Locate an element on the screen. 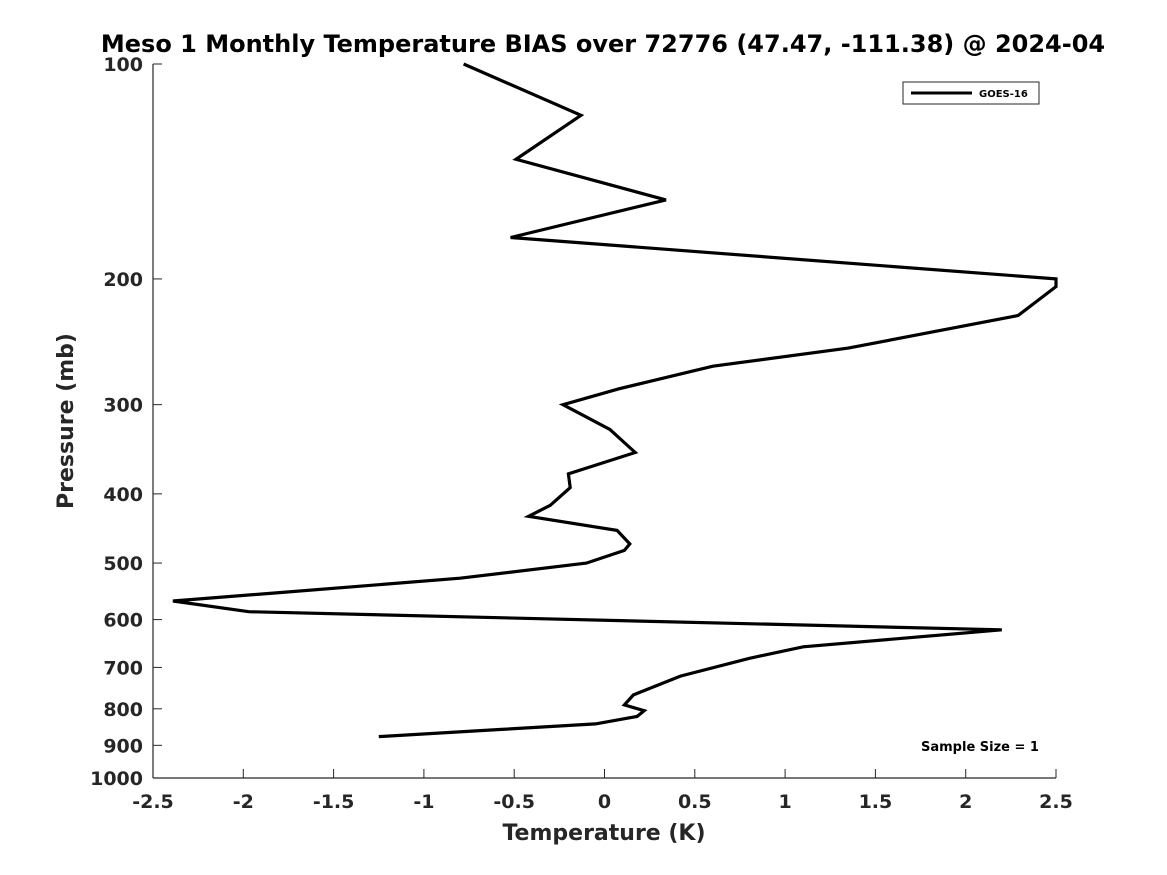 This screenshot has width=1167, height=875. x-tick-label: -1 is located at coordinates (423, 802).